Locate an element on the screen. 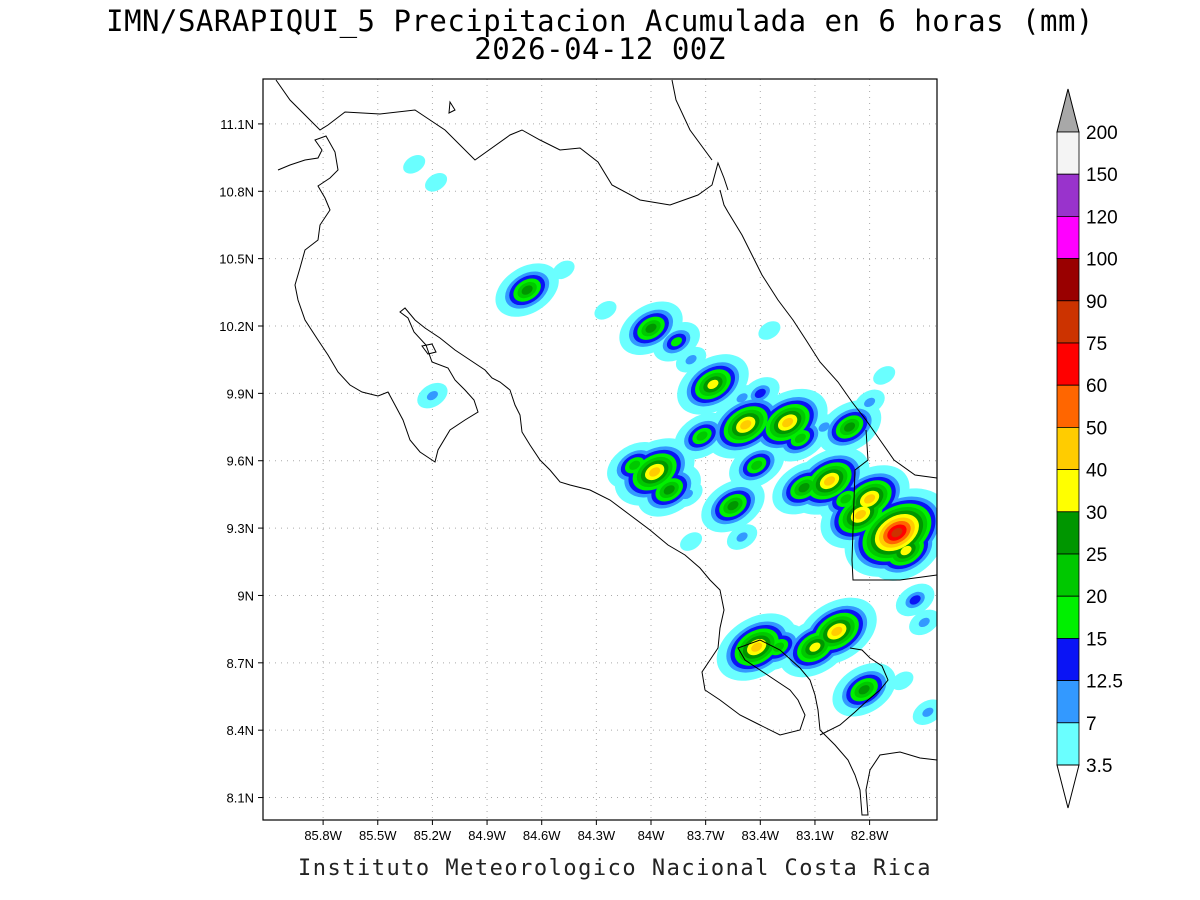 This screenshot has width=1200, height=900. colorbar-label: 25 is located at coordinates (1096, 555).